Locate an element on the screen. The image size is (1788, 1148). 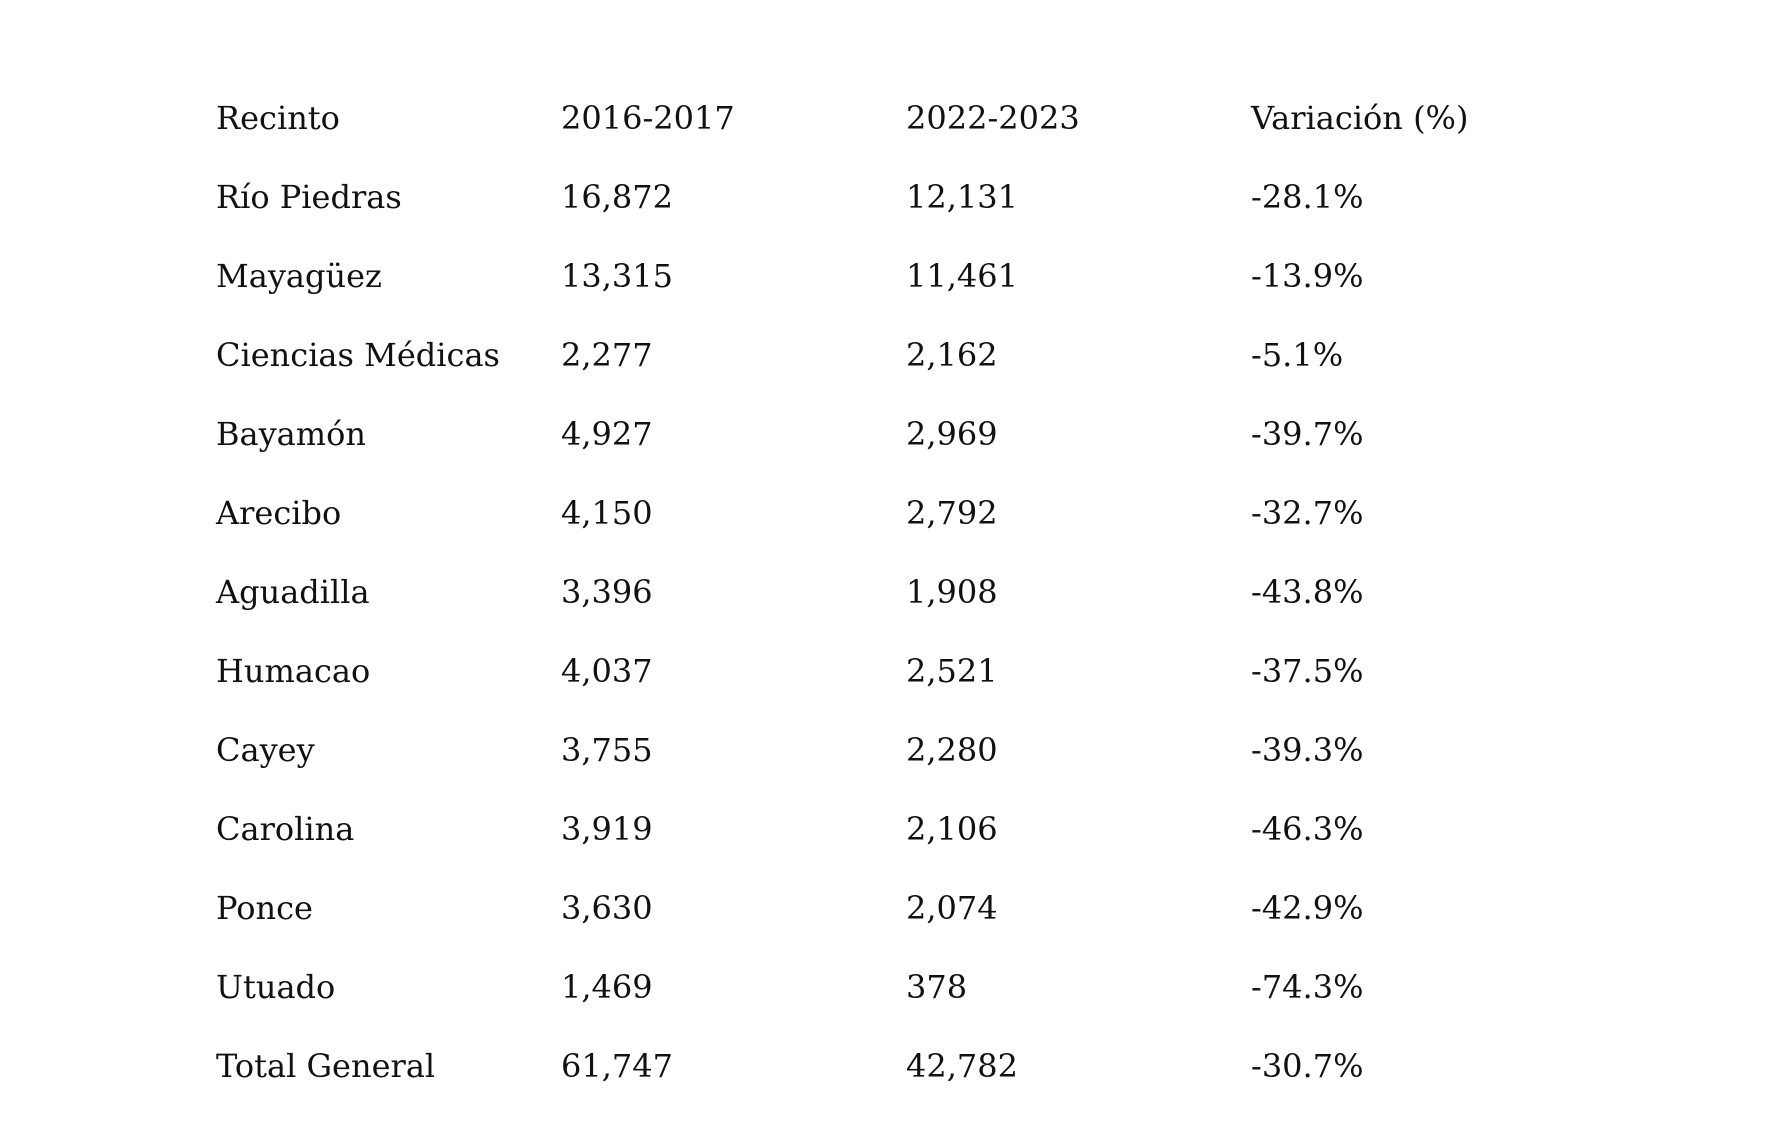
cell-variacion: -13.9% is located at coordinates (1307, 275).